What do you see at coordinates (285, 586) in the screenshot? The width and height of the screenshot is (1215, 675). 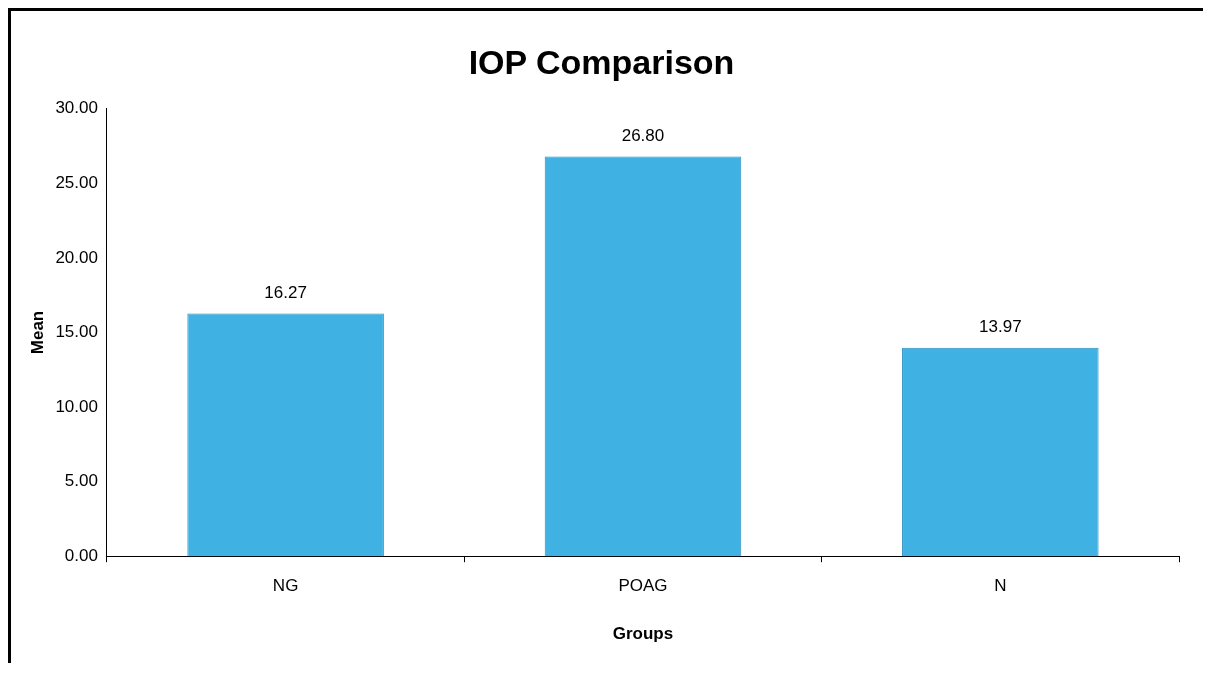 I see `x-tick-label: NG` at bounding box center [285, 586].